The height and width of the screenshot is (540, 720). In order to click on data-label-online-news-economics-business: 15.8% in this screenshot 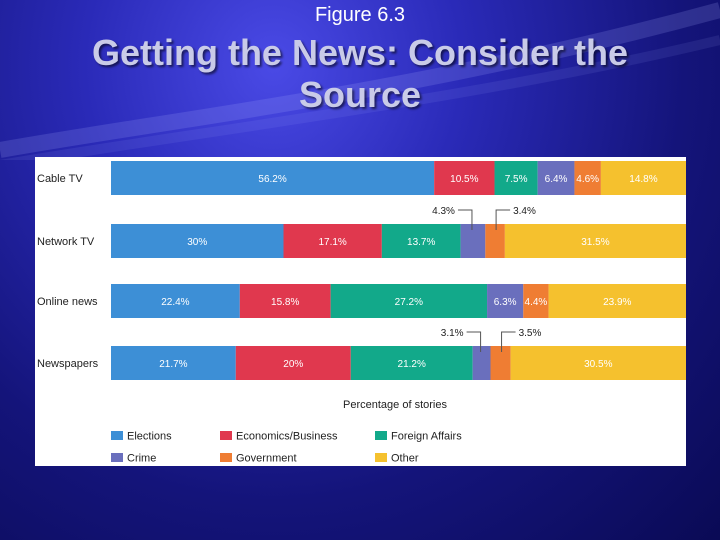, I will do `click(285, 302)`.